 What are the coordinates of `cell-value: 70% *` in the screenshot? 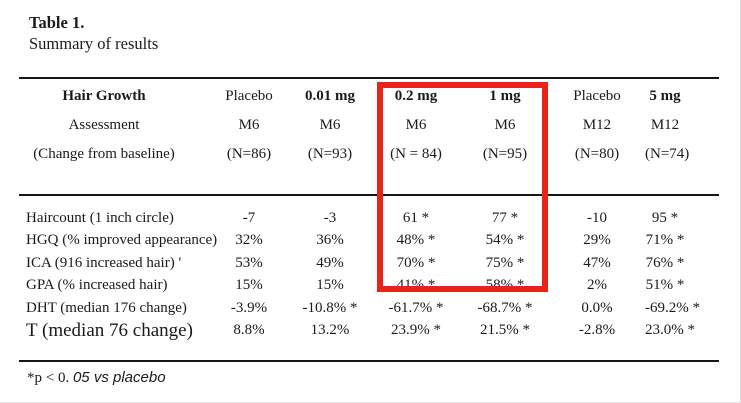 It's located at (416, 262).